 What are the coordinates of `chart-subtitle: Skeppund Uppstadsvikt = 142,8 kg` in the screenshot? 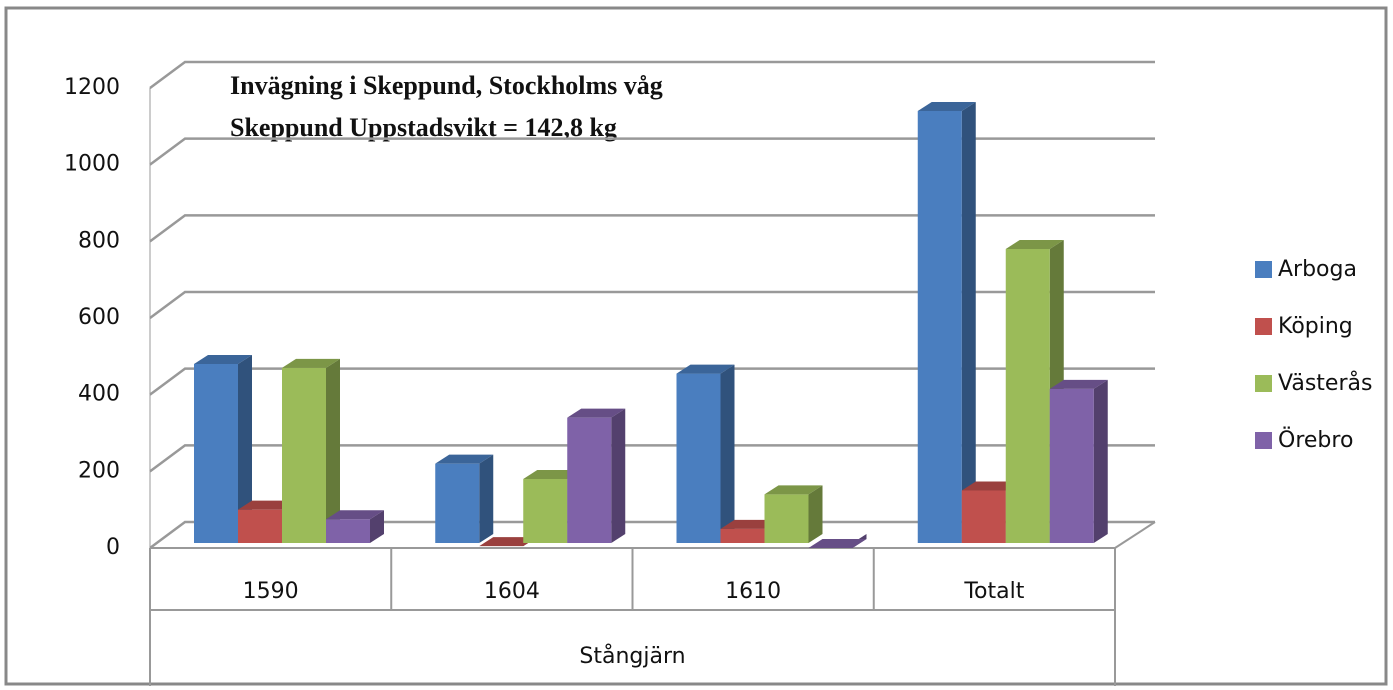 It's located at (423, 127).